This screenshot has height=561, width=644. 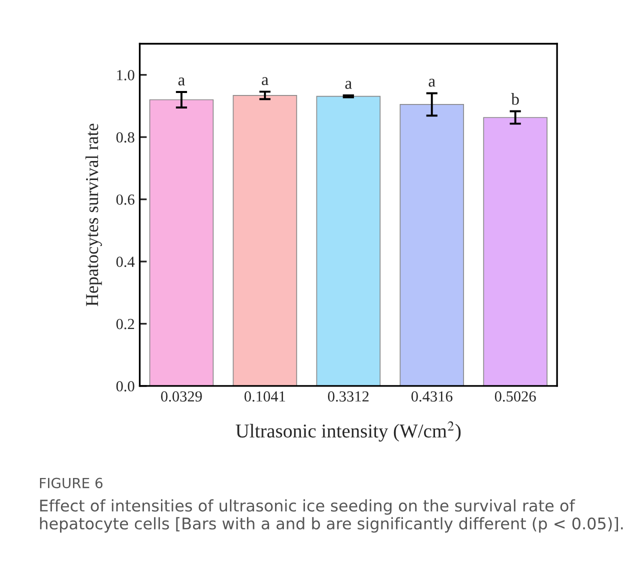 I want to click on y-axis-title: Hepatocytes survival rate, so click(x=93, y=215).